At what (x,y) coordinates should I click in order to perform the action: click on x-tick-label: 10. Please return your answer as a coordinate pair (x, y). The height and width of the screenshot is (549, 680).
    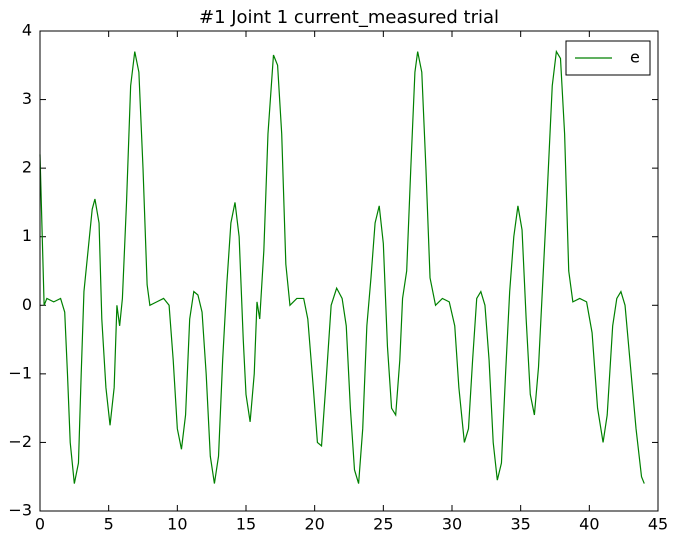
    Looking at the image, I should click on (177, 524).